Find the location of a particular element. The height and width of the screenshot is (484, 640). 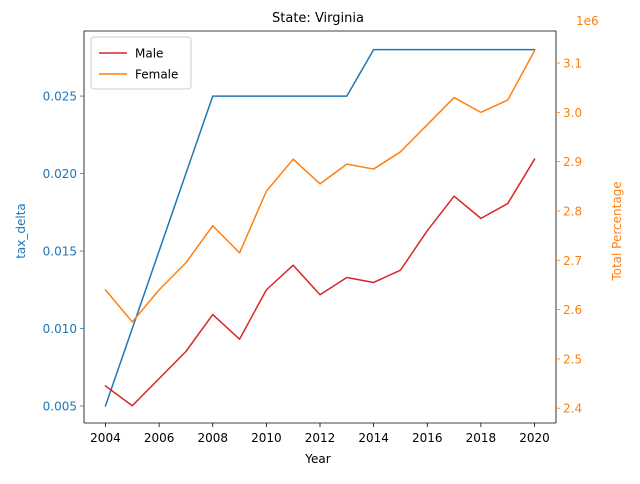

right-tick-label: 2.9 is located at coordinates (572, 162).